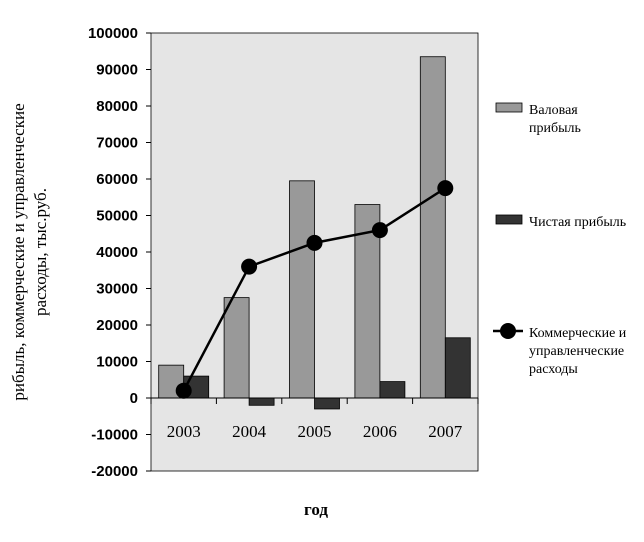  What do you see at coordinates (316, 509) in the screenshot?
I see `x-axis-title: год` at bounding box center [316, 509].